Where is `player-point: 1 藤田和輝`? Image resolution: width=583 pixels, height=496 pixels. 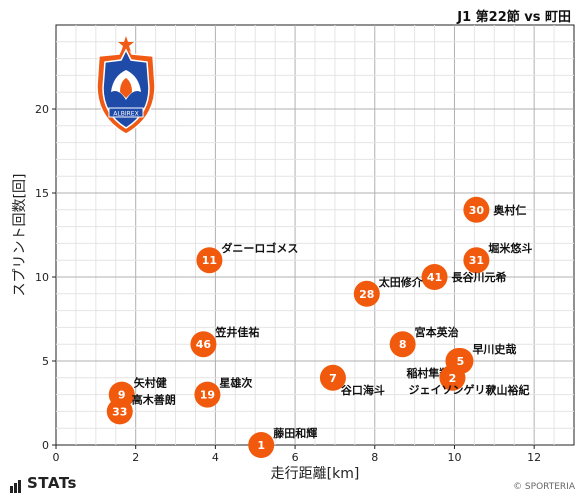 player-point: 1 藤田和輝 is located at coordinates (282, 442).